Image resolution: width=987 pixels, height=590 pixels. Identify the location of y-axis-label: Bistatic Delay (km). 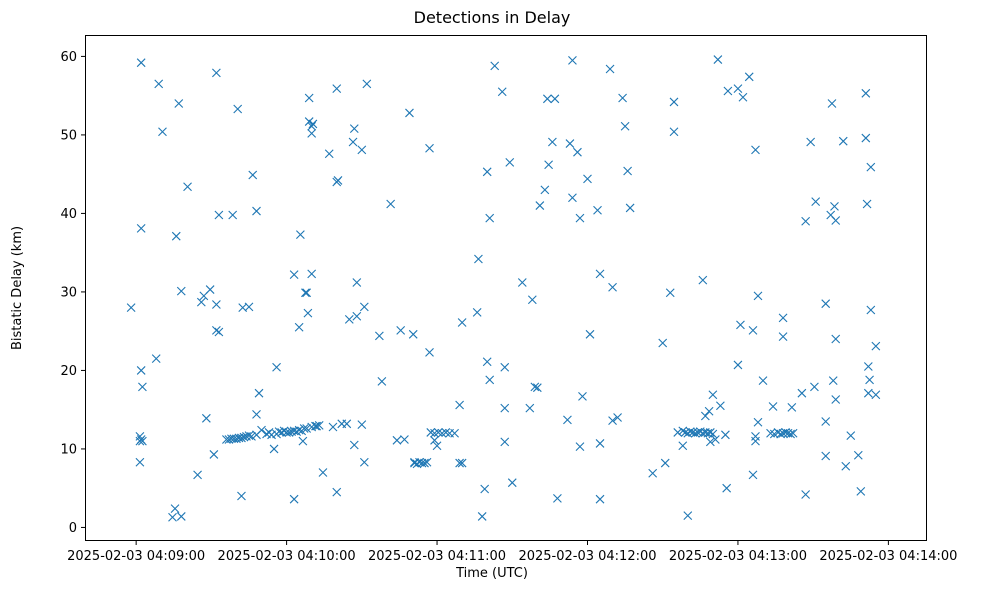
(17, 288).